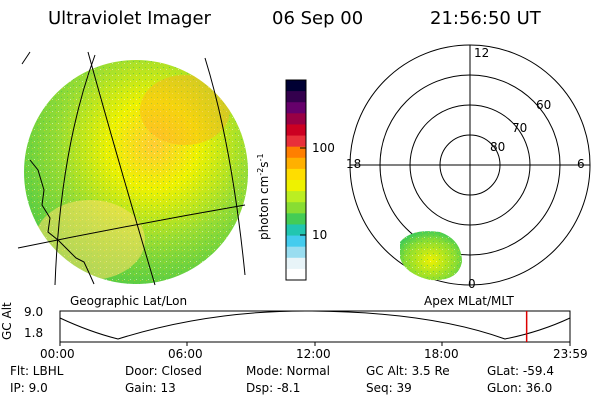  What do you see at coordinates (581, 164) in the screenshot?
I see `mlt-label-6: 6` at bounding box center [581, 164].